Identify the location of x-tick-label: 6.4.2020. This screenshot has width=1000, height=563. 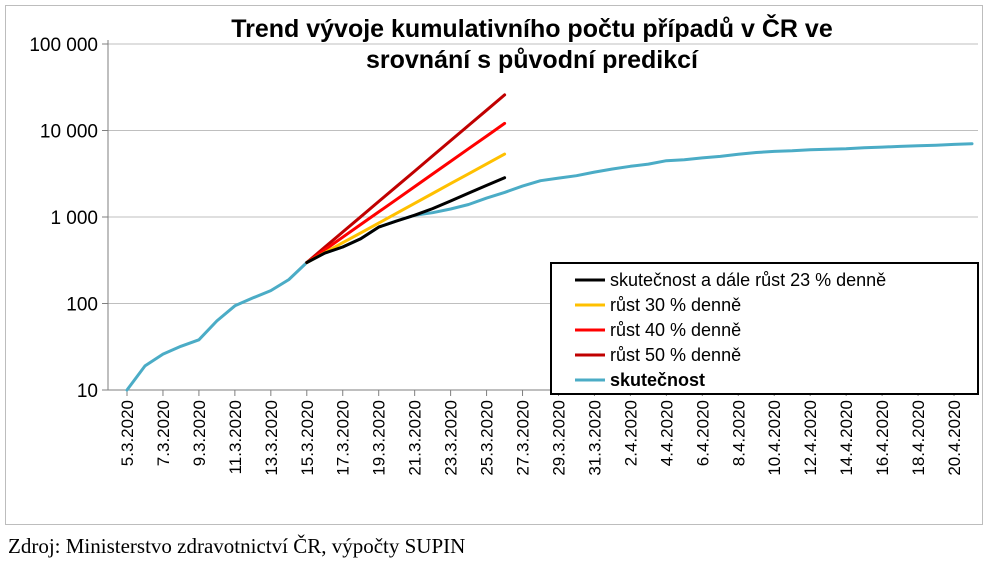
(702, 433).